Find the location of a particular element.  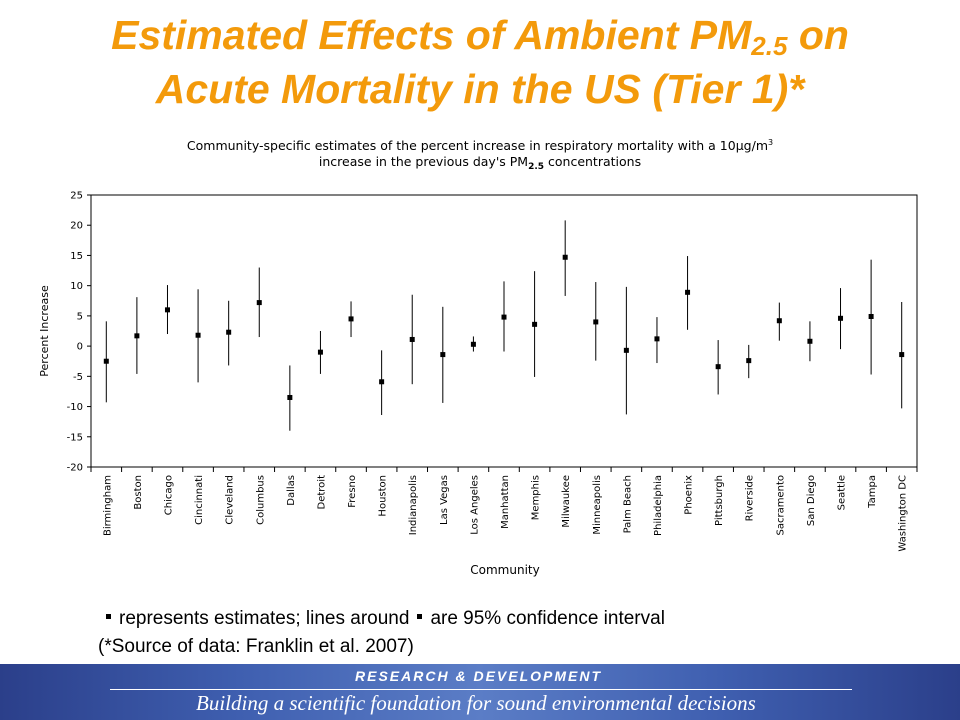

x-tick-label-25: Tampa is located at coordinates (872, 492).